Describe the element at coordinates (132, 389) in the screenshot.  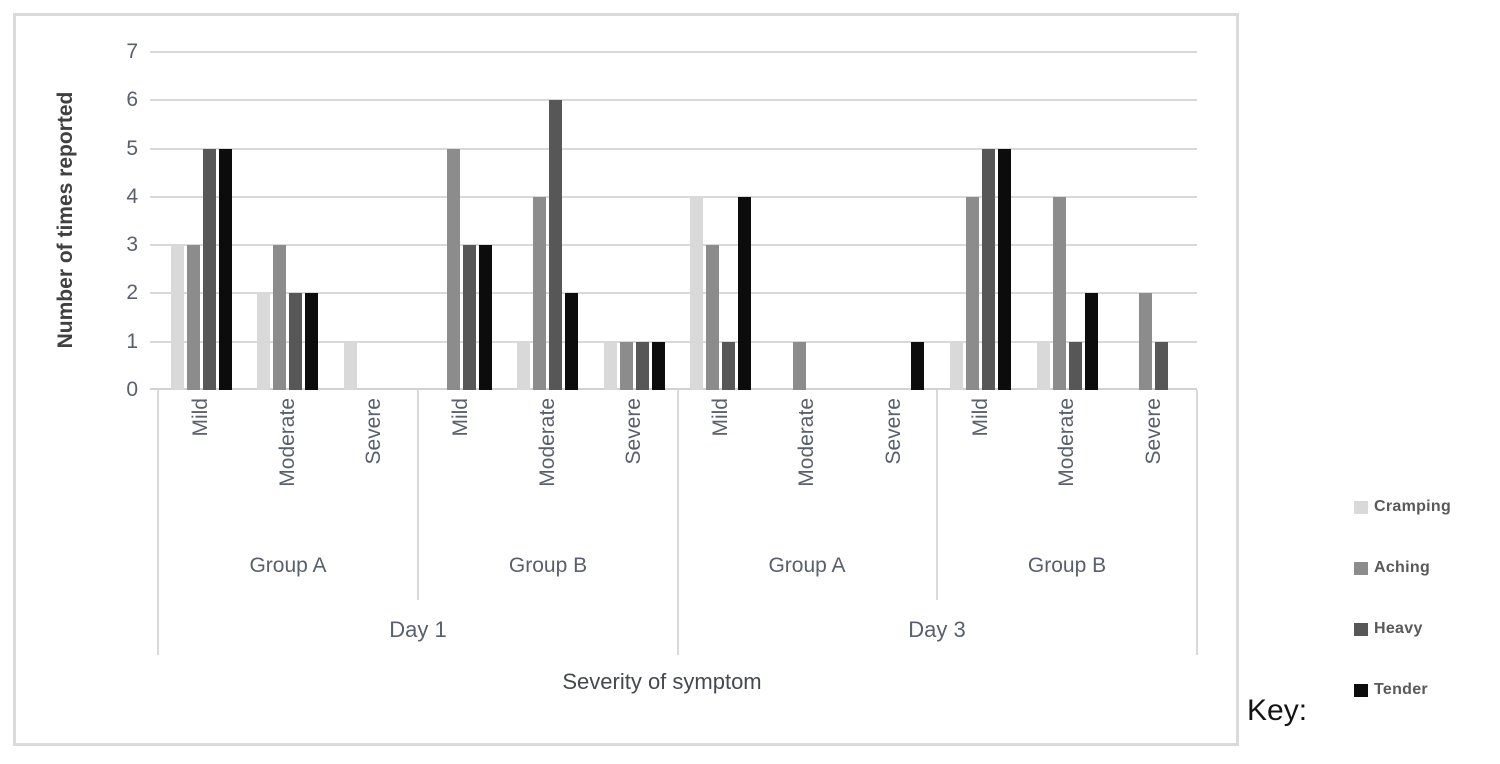
I see `y-tick-label: 0` at that location.